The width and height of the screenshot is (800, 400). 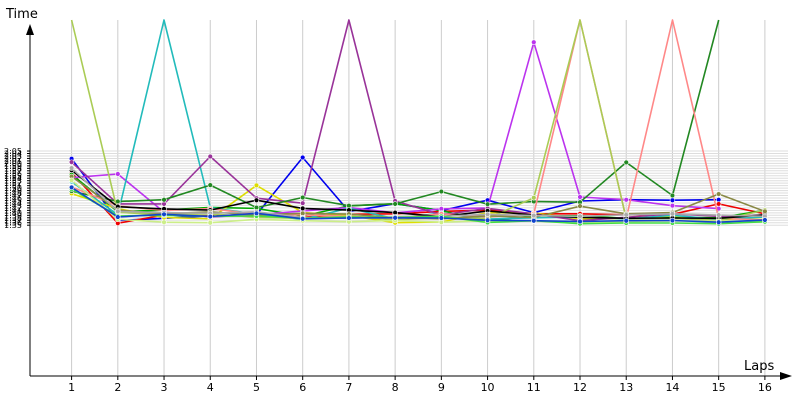 What do you see at coordinates (759, 366) in the screenshot?
I see `x-axis-title: Laps` at bounding box center [759, 366].